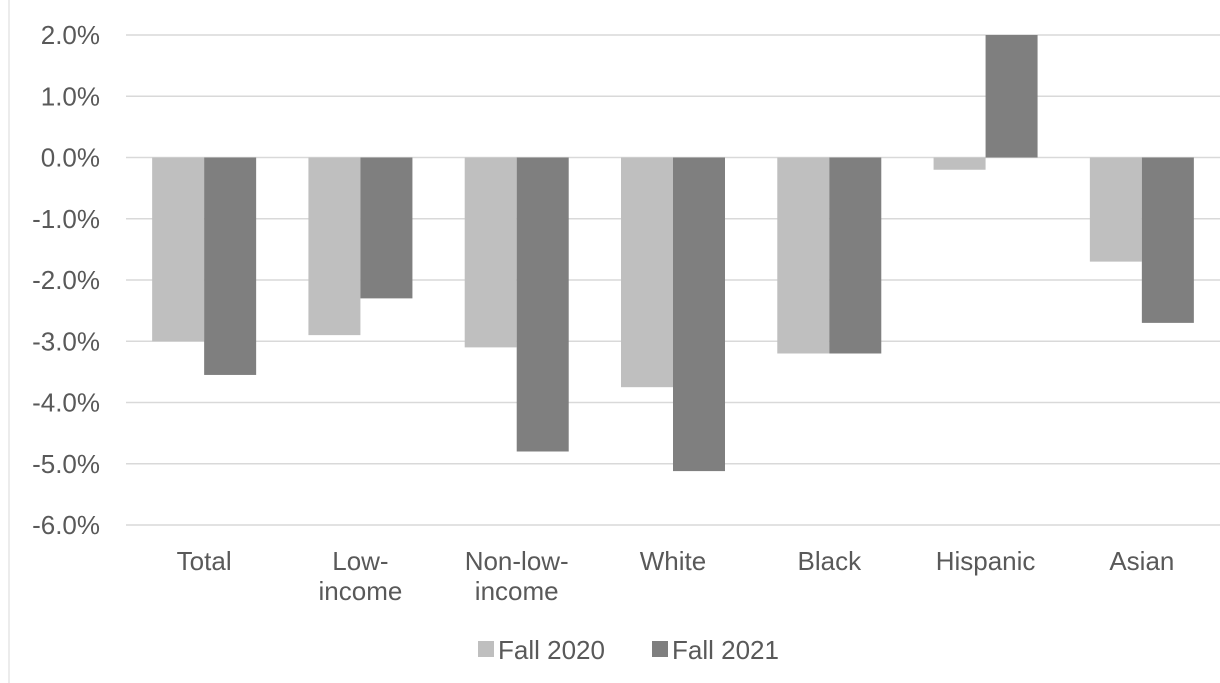  What do you see at coordinates (70, 96) in the screenshot?
I see `y-tick-label: 1.0%` at bounding box center [70, 96].